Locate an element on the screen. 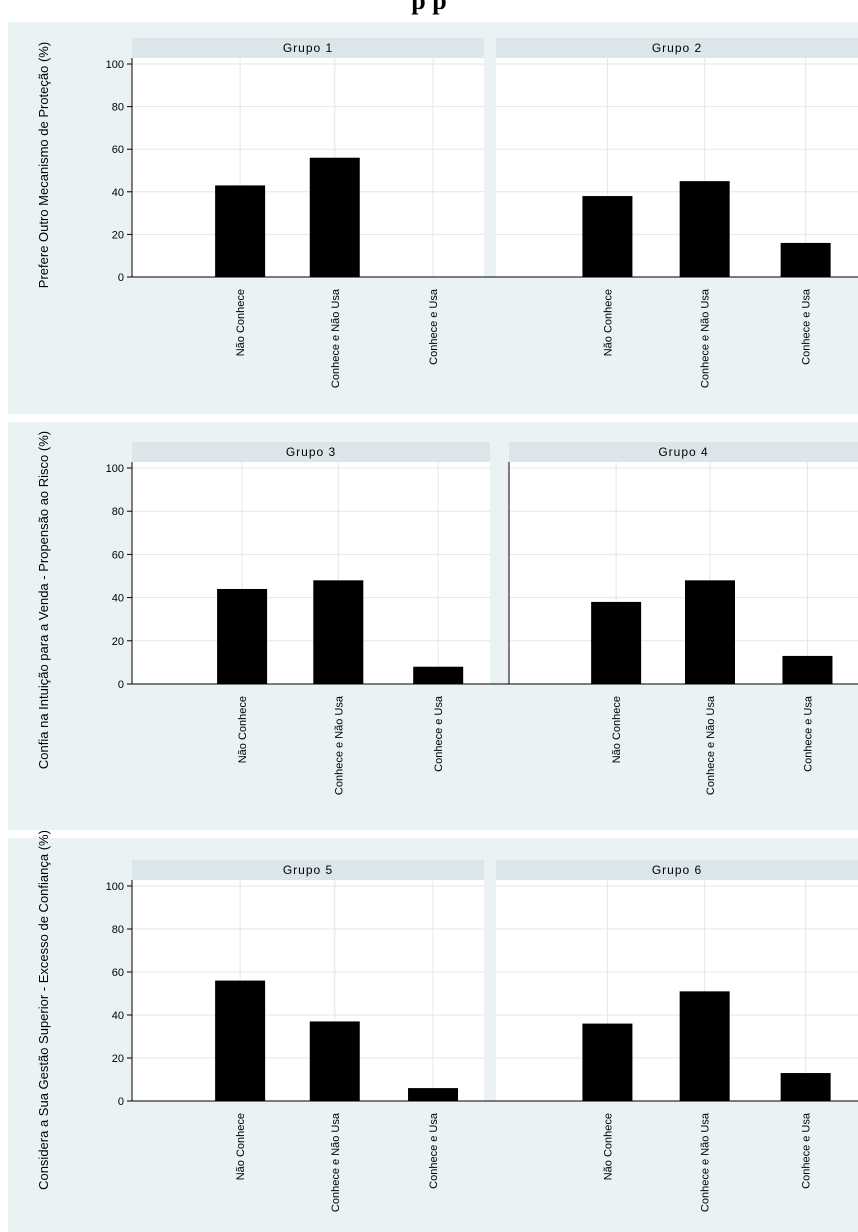 The width and height of the screenshot is (858, 1232). panel-title: Grupo 4 is located at coordinates (683, 452).